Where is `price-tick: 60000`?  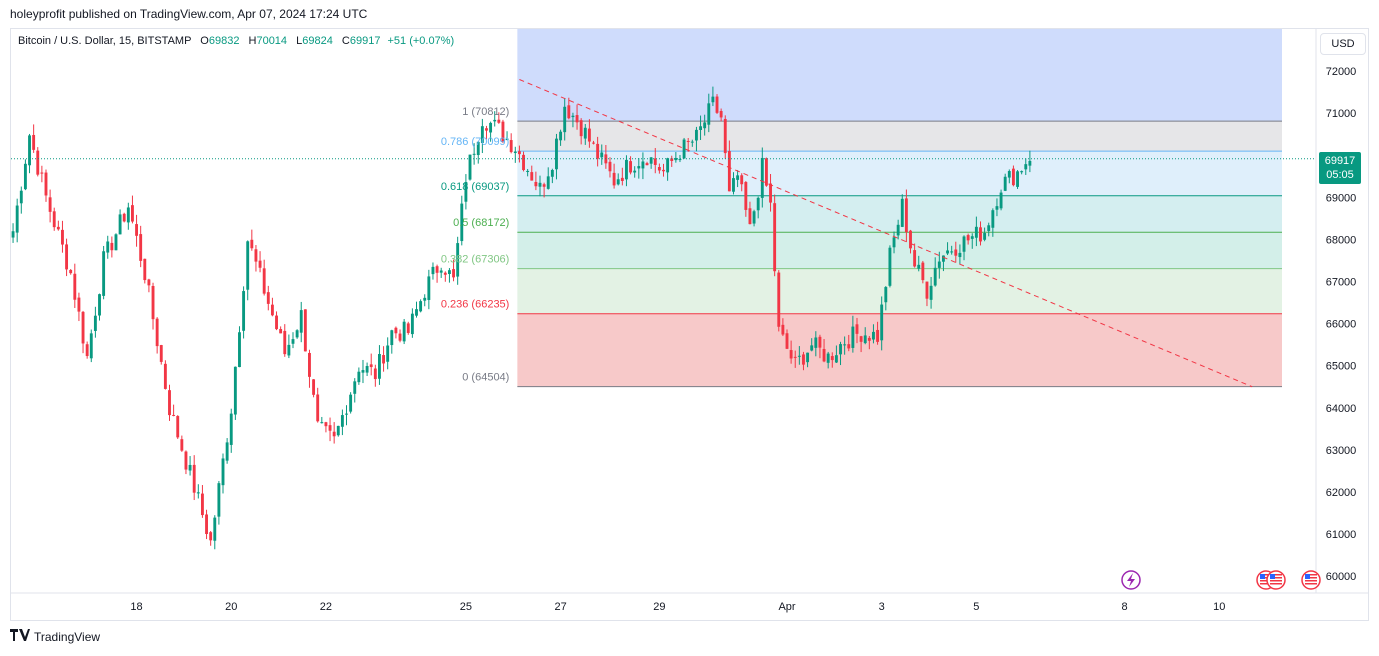
price-tick: 60000 is located at coordinates (1341, 577).